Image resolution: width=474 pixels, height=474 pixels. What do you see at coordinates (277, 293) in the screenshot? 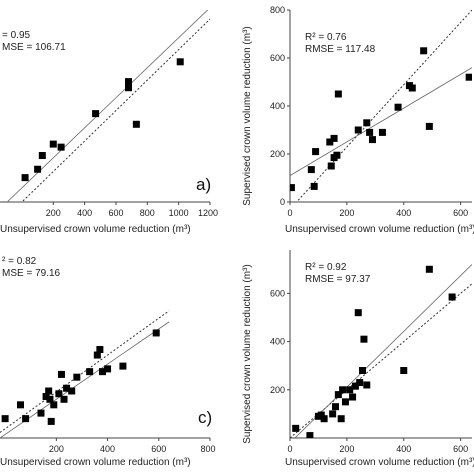
I see `y-tick-label: 600` at bounding box center [277, 293].